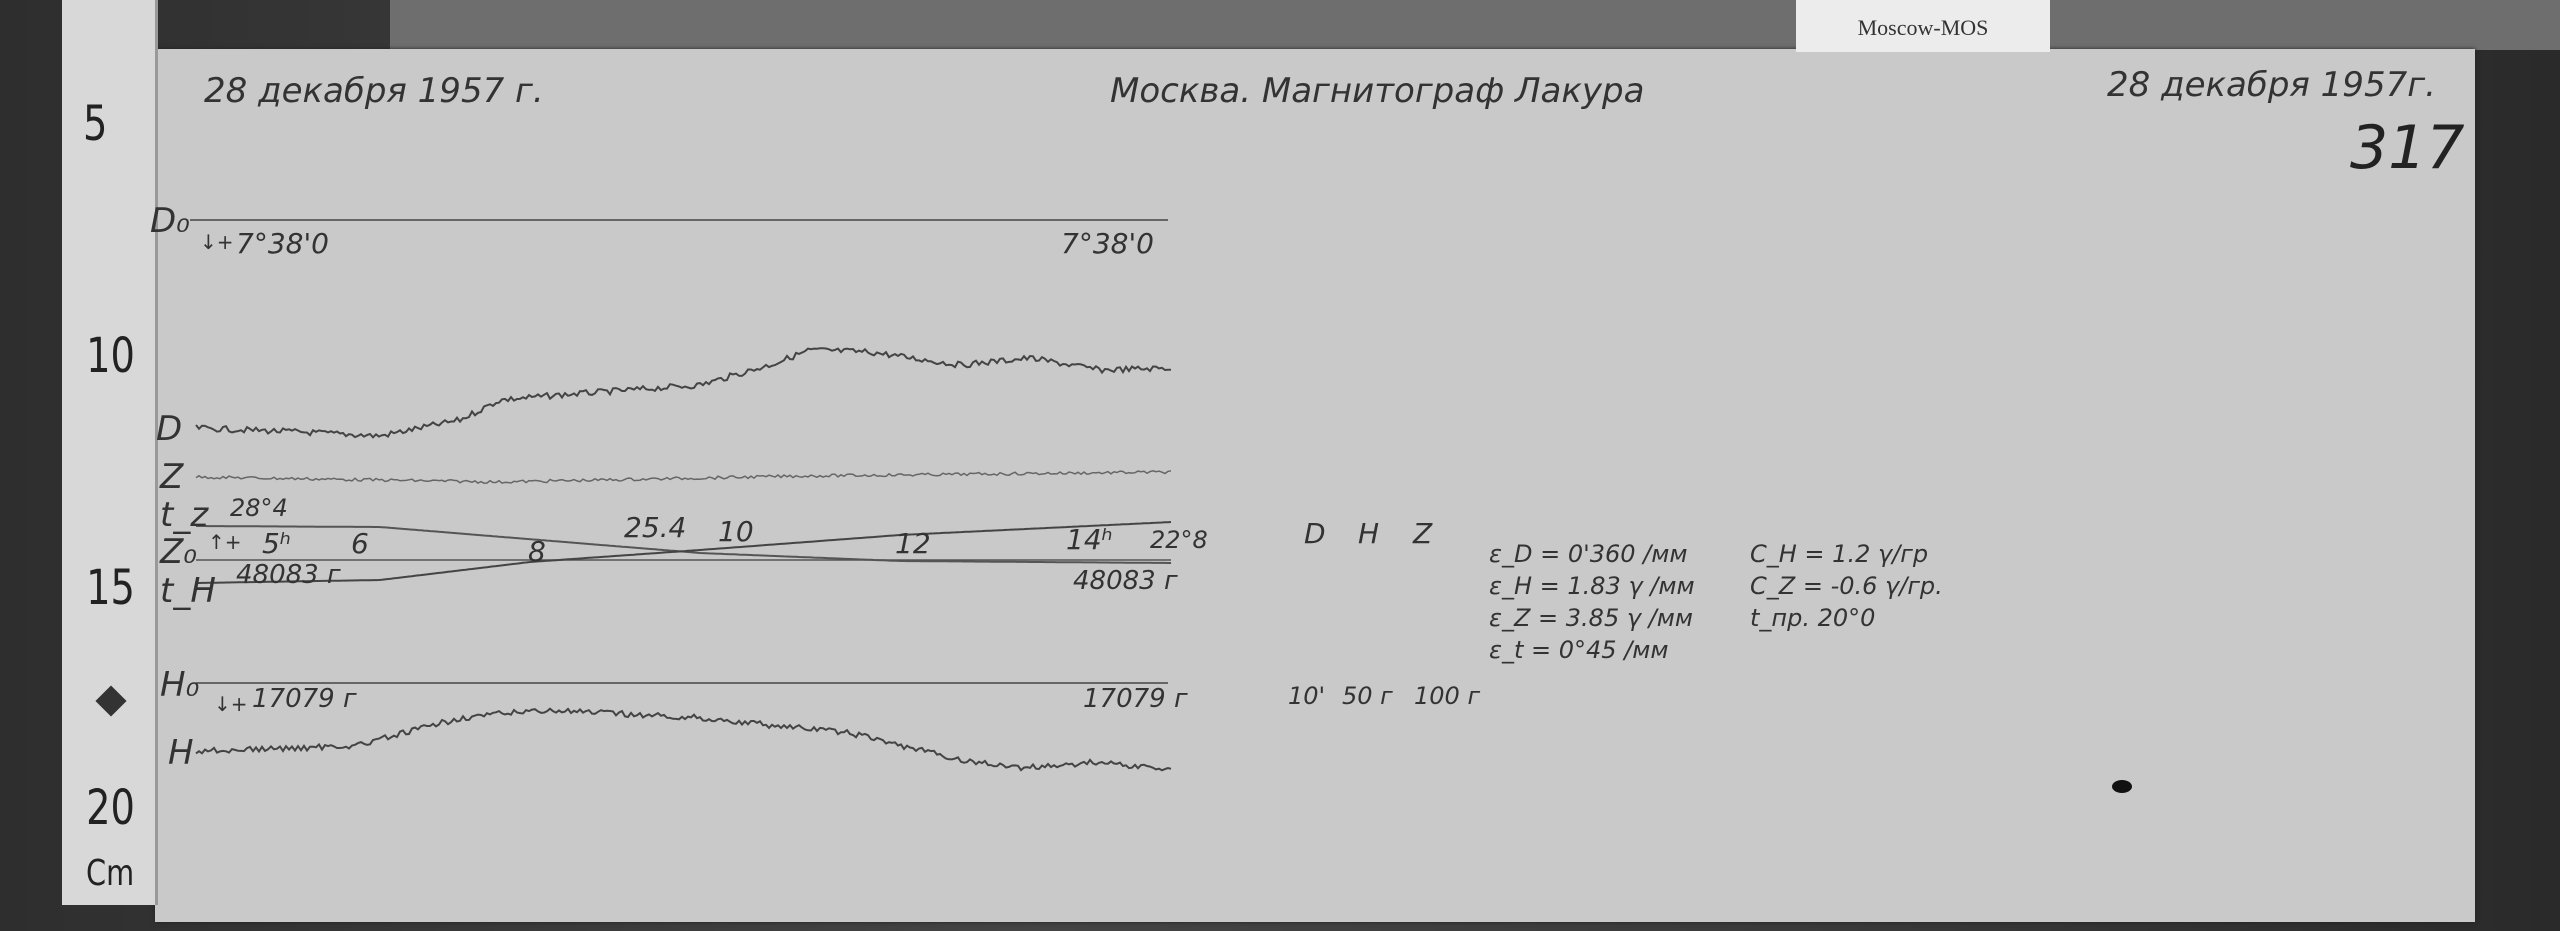 The width and height of the screenshot is (2560, 931). Describe the element at coordinates (169, 429) in the screenshot. I see `d-label: D` at that location.